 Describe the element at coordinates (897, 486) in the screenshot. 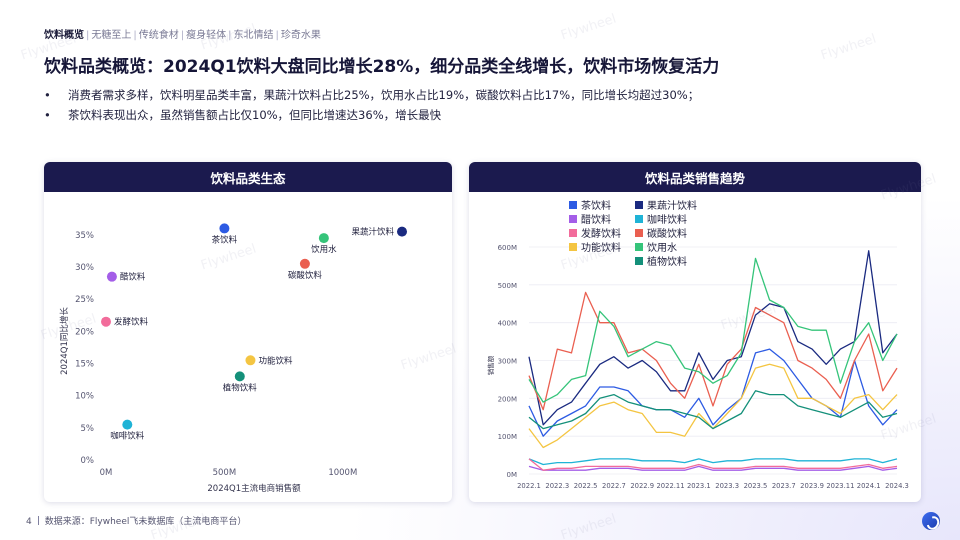

I see `x-tick-label: 2024.3` at that location.